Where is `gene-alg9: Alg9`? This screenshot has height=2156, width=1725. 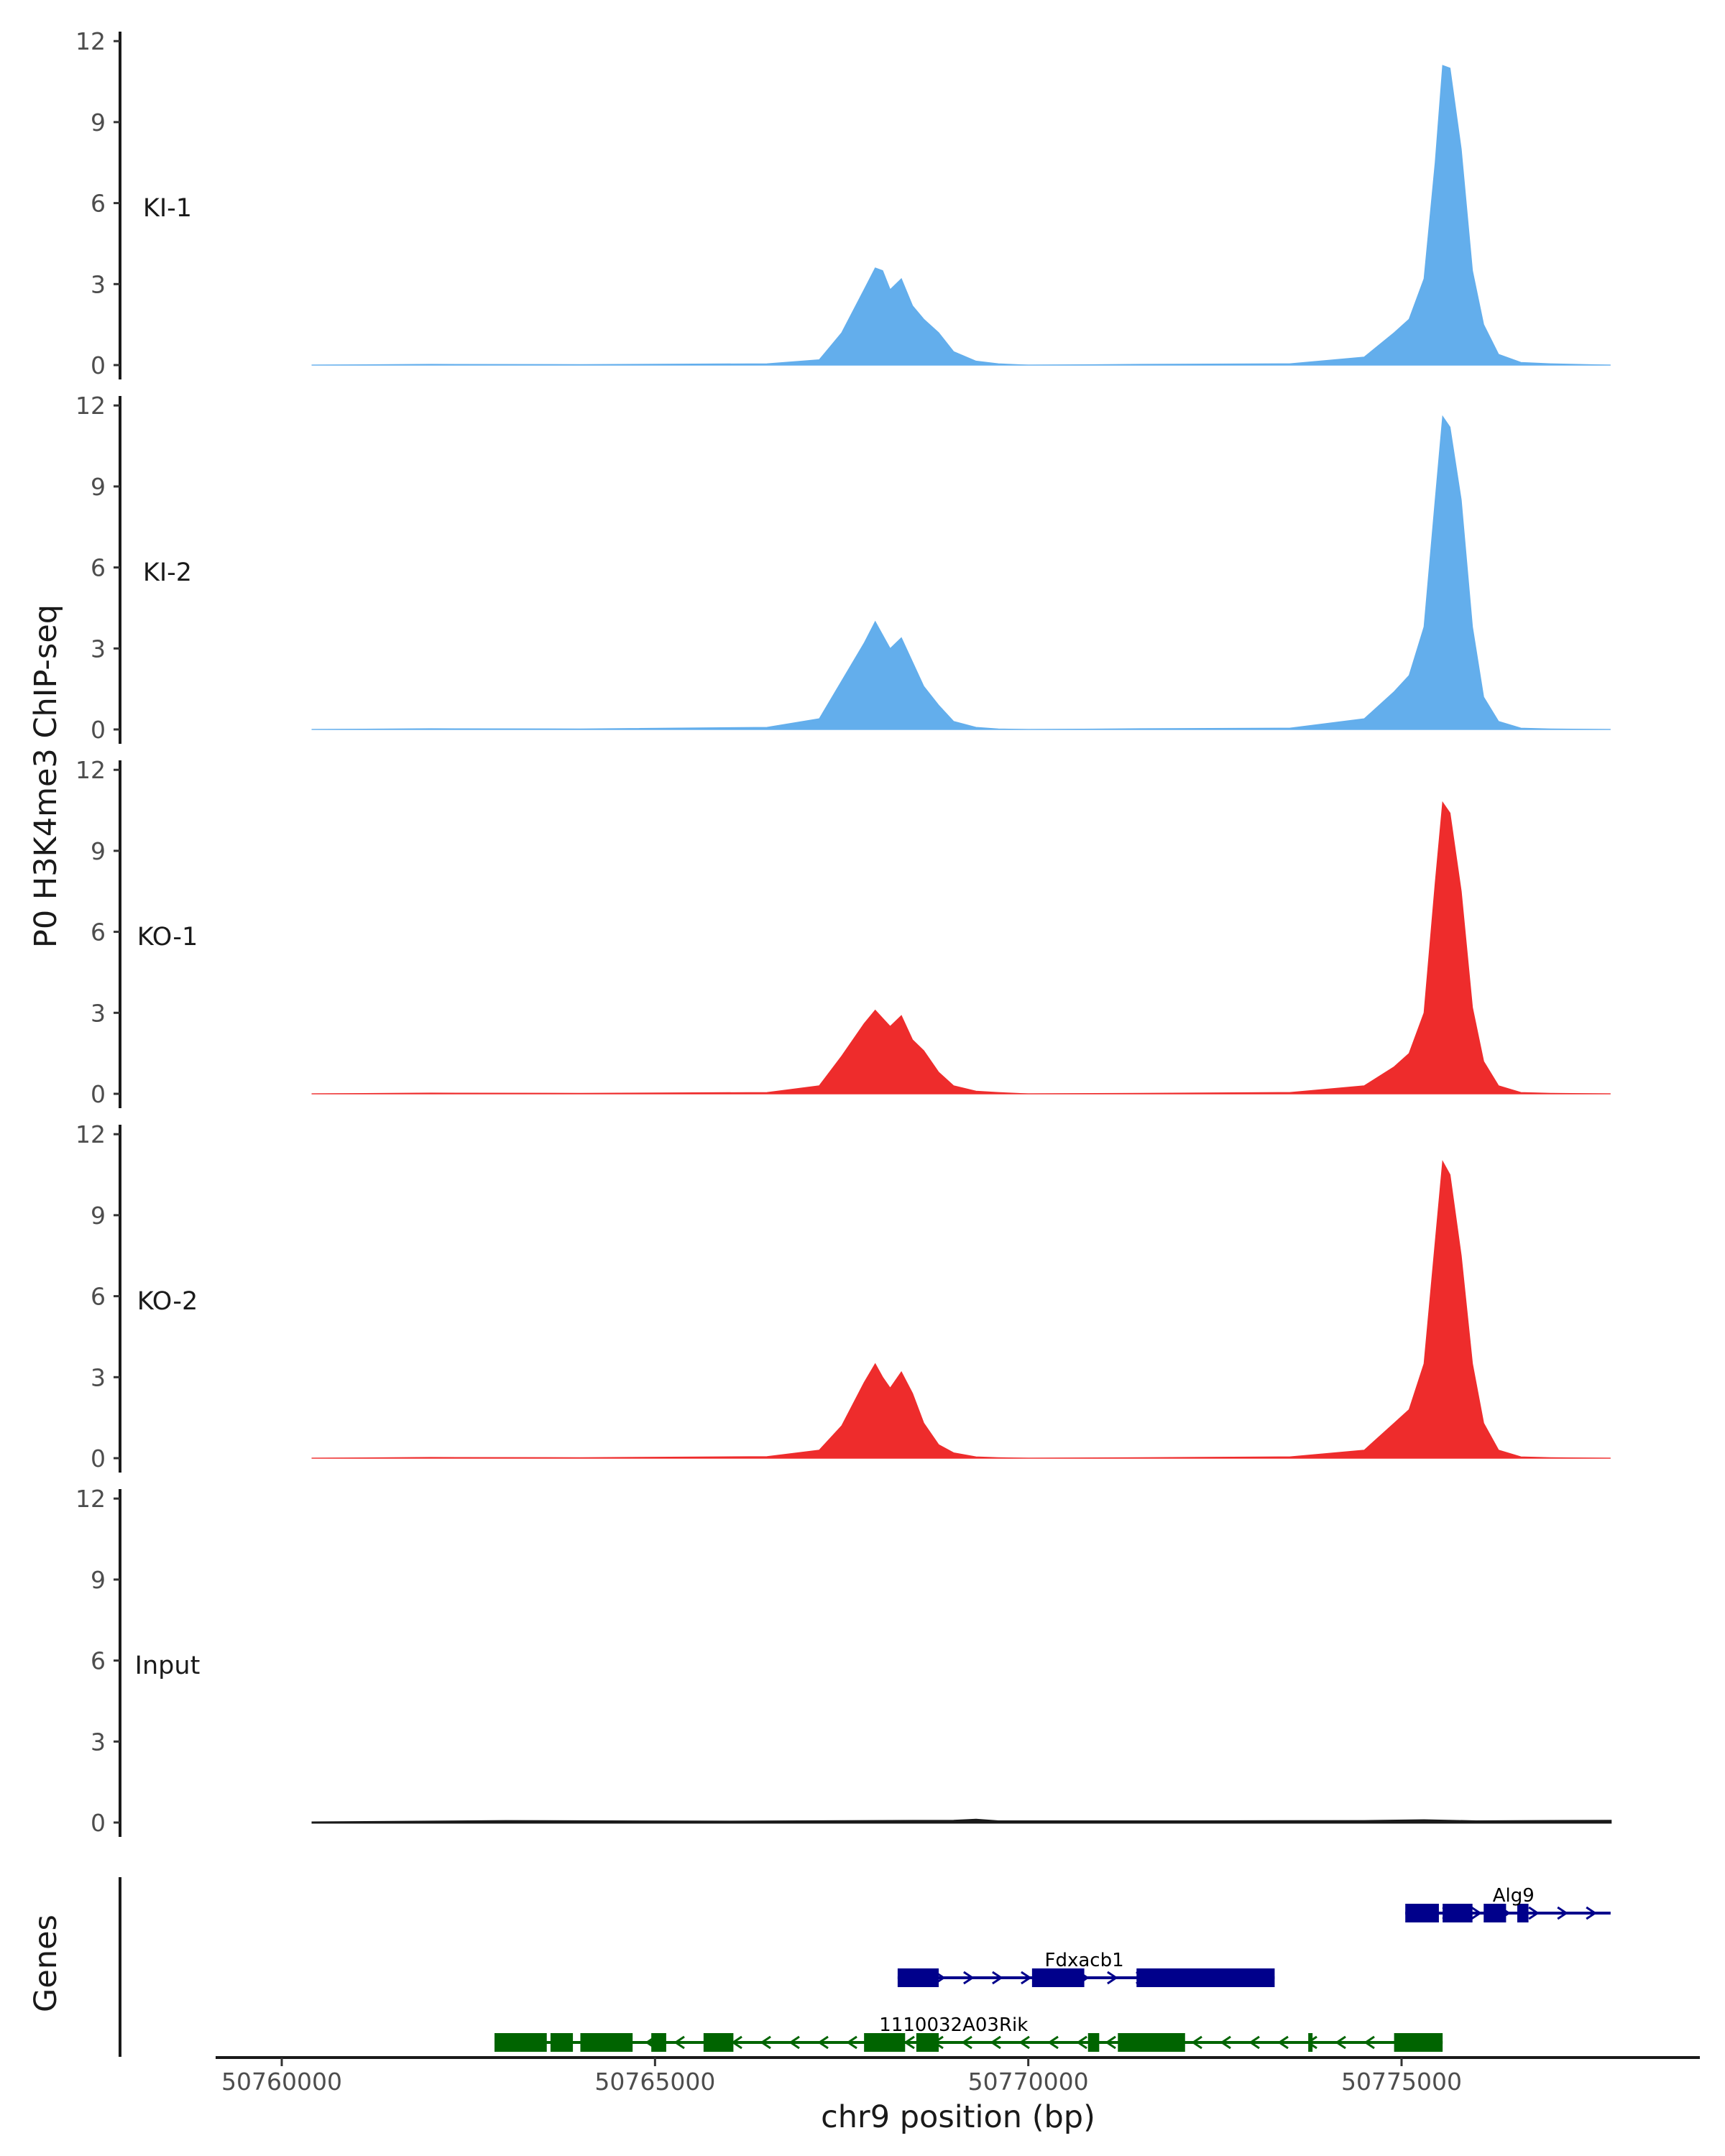
gene-alg9: Alg9 is located at coordinates (1508, 1904).